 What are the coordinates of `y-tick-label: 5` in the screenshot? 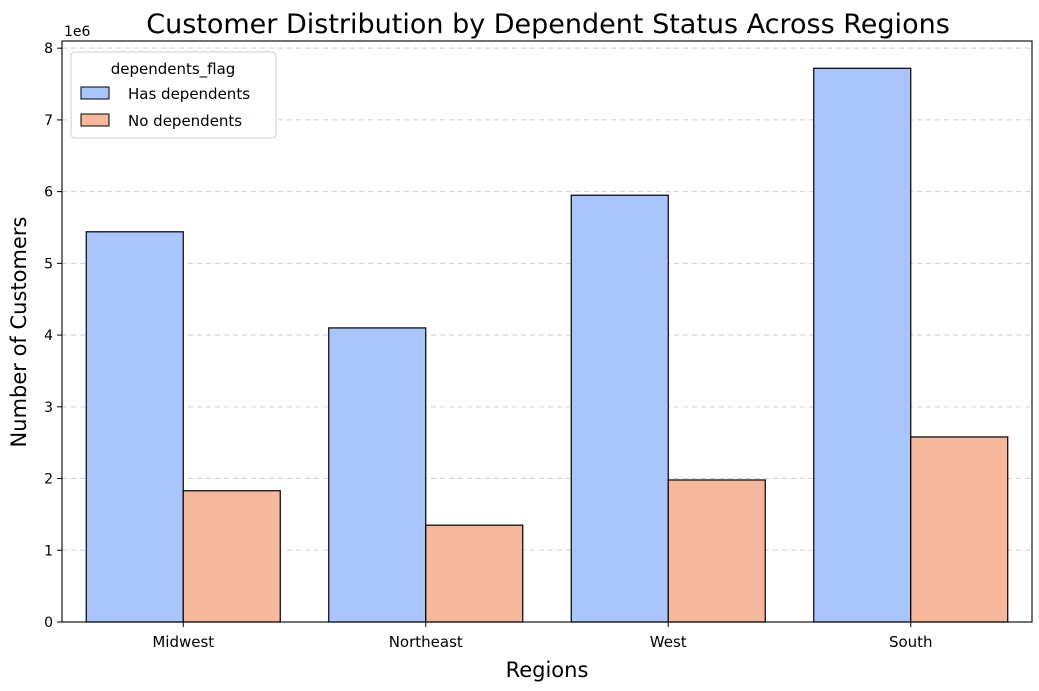 It's located at (48, 264).